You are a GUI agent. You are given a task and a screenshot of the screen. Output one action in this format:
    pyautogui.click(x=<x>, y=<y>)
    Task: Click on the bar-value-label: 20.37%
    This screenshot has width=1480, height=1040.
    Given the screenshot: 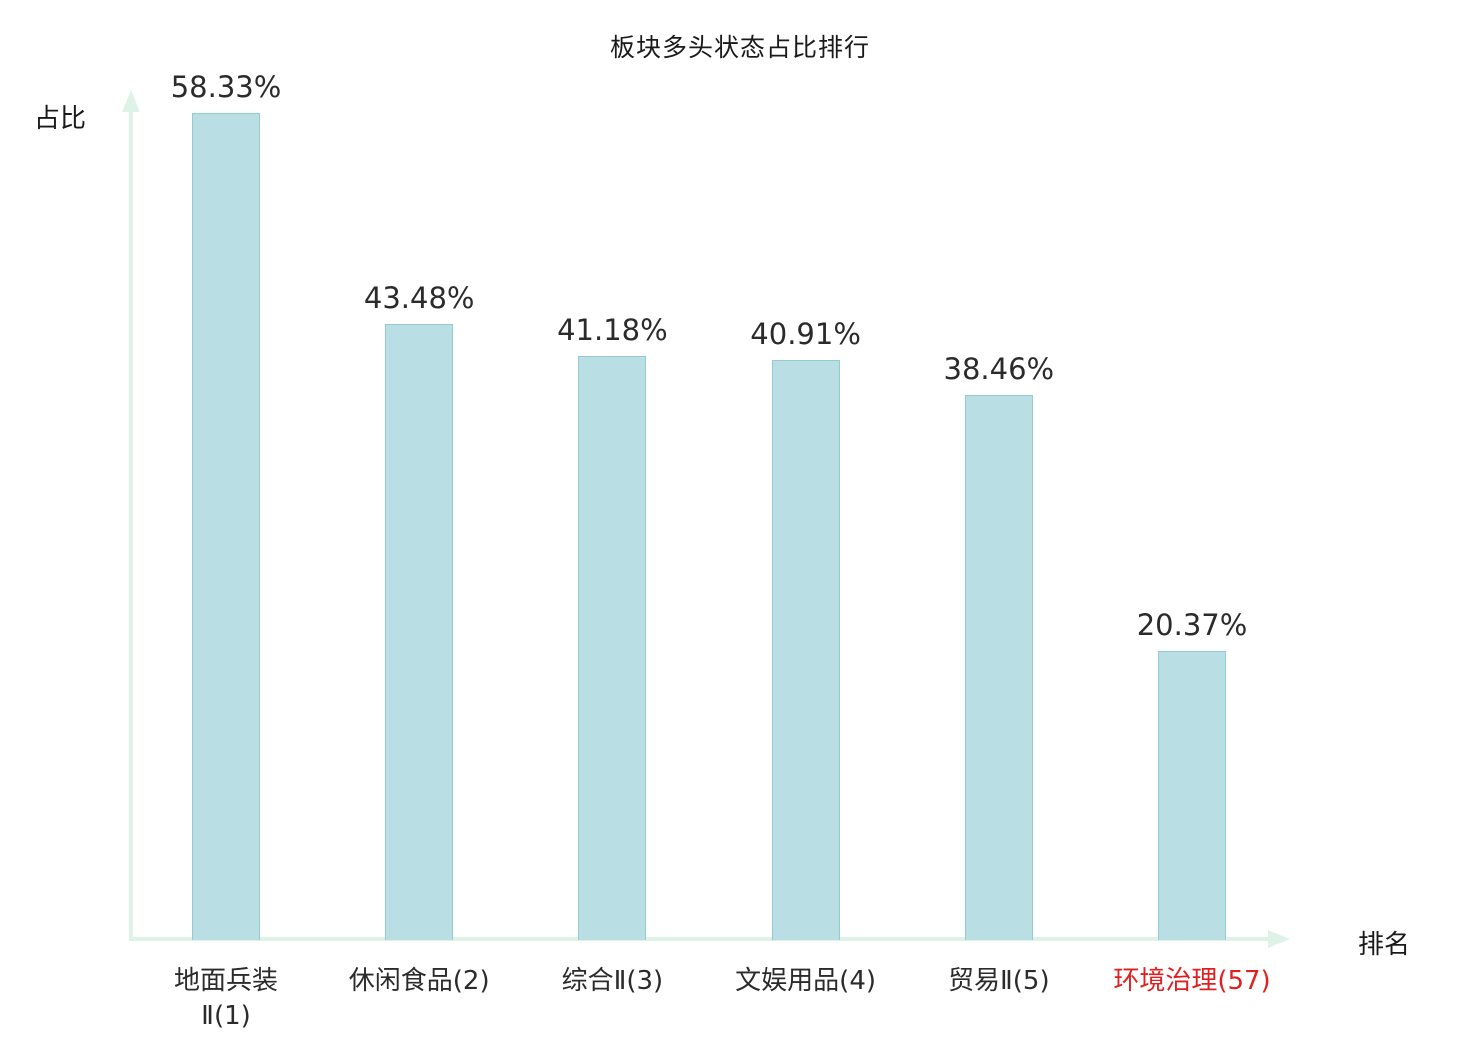 What is the action you would take?
    pyautogui.click(x=1192, y=625)
    